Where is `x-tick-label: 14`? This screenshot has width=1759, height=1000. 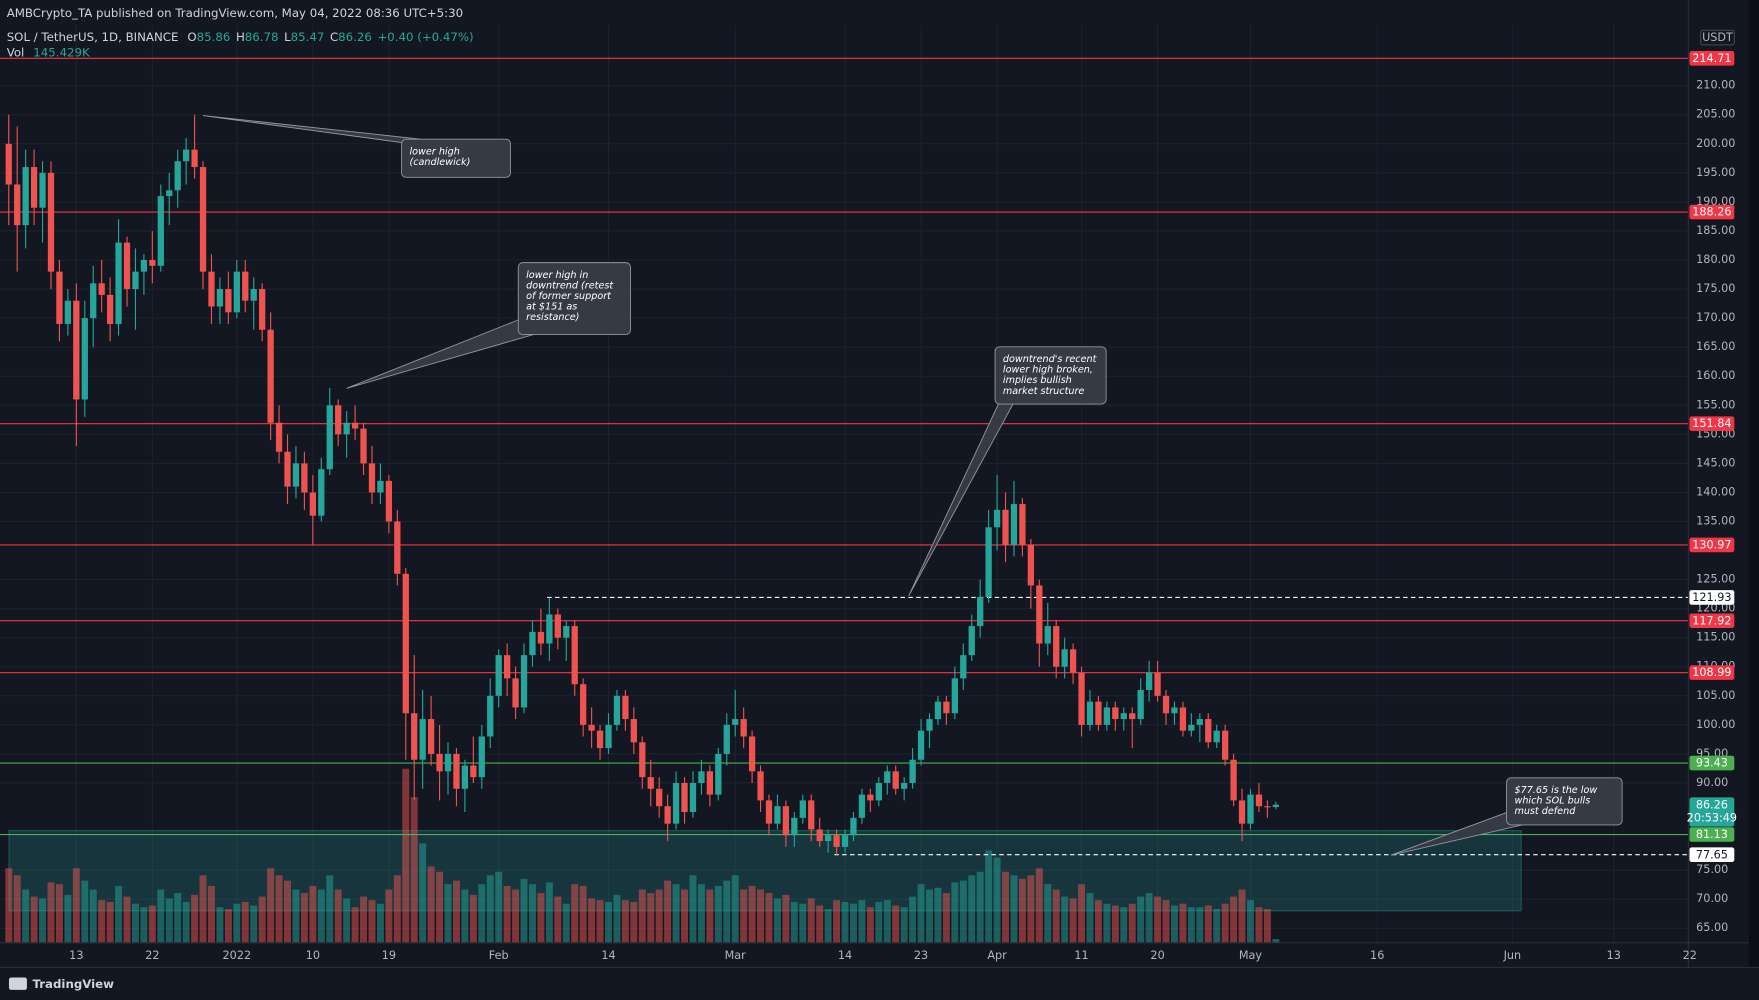
x-tick-label: 14 is located at coordinates (845, 955).